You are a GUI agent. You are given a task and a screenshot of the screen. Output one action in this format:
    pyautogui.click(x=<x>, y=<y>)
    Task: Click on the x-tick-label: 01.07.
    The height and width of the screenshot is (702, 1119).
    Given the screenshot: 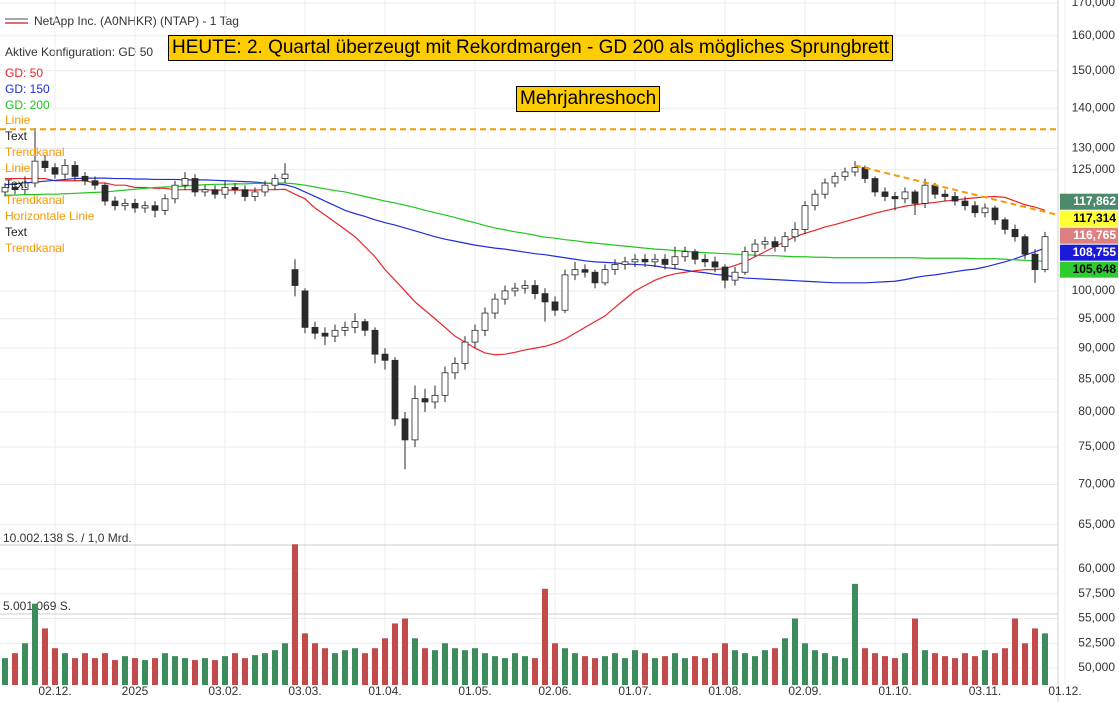 What is the action you would take?
    pyautogui.click(x=634, y=691)
    